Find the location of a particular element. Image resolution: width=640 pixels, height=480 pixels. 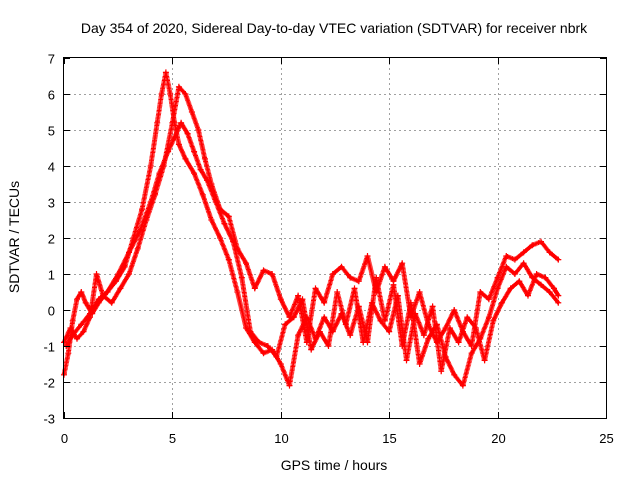

y-tick-label: 4 is located at coordinates (51, 167).